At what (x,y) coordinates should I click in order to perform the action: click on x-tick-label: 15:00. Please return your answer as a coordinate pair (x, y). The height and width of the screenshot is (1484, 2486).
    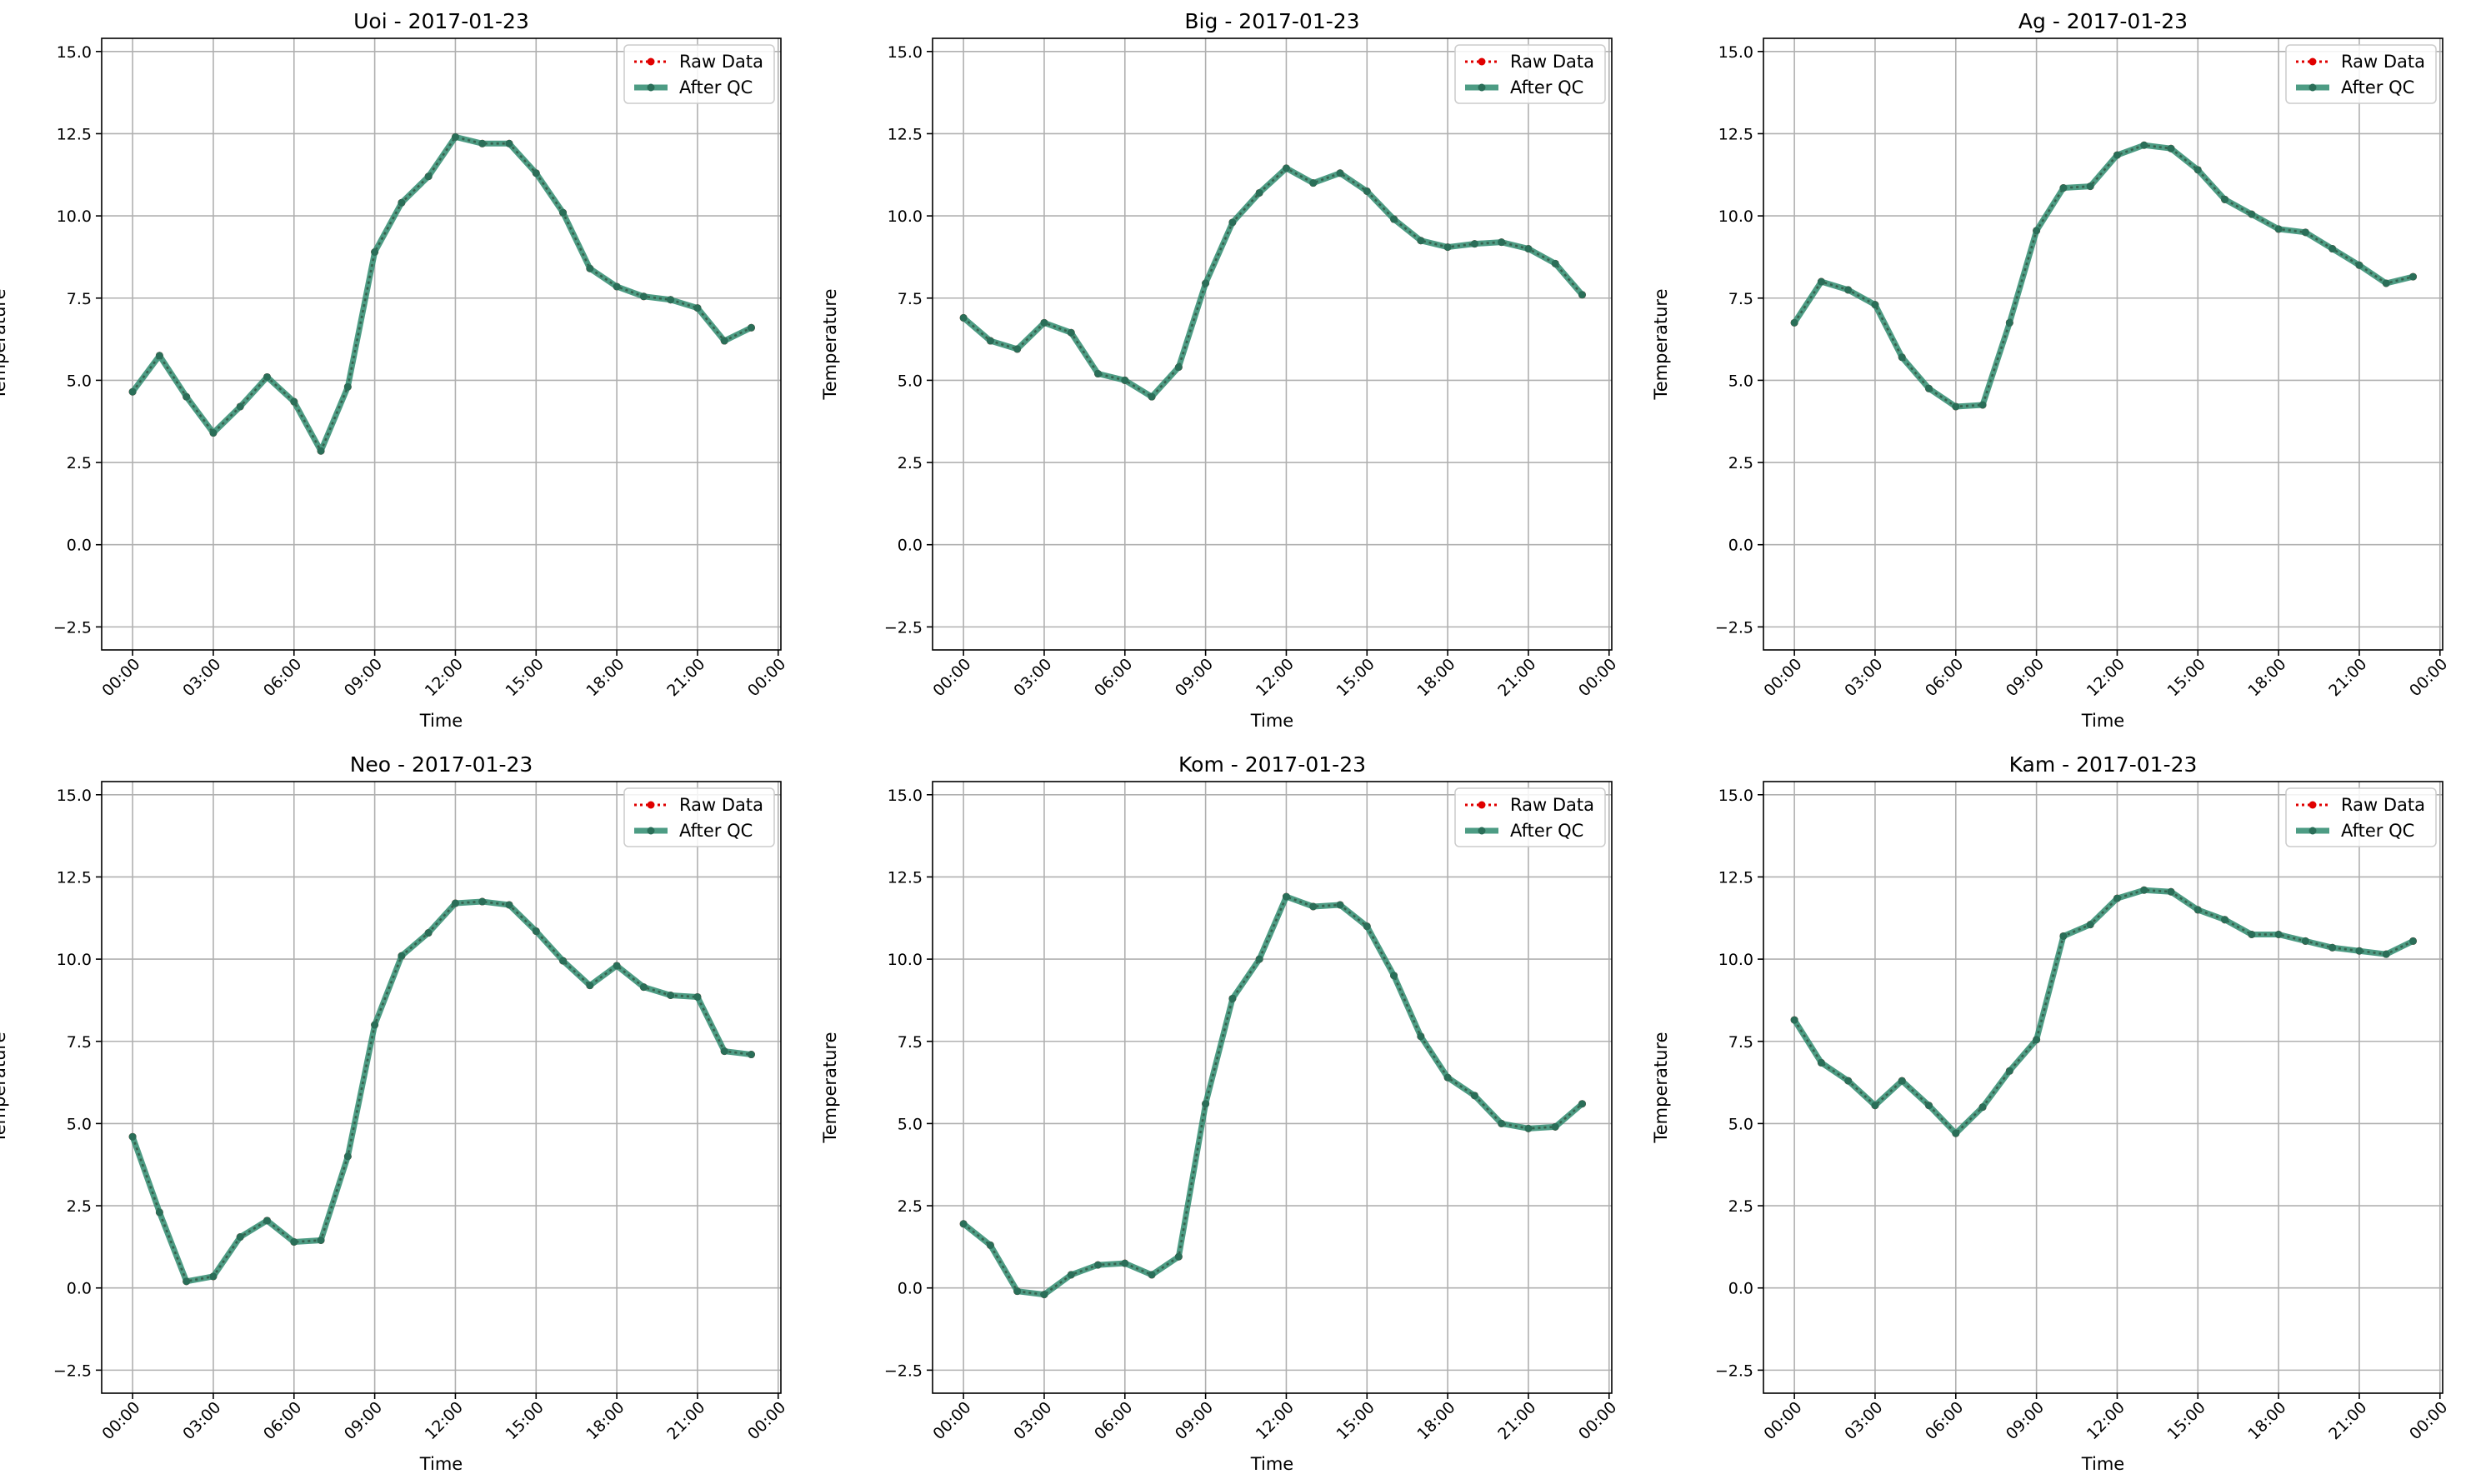
    Looking at the image, I should click on (2186, 1420).